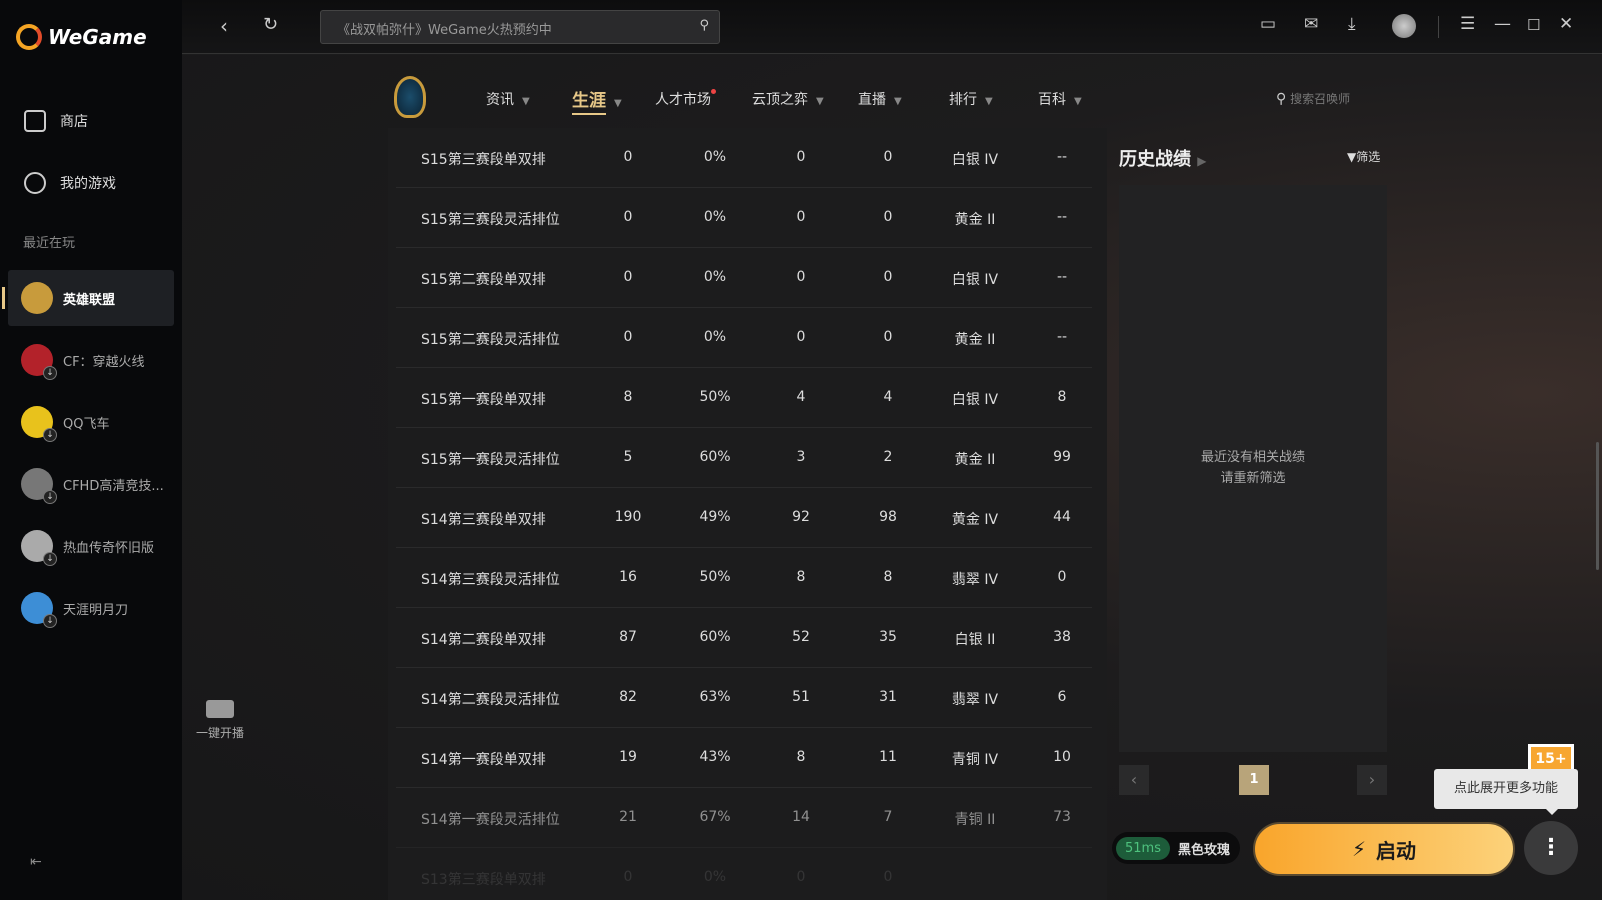  I want to click on go-live-label: 一键开播, so click(219, 733).